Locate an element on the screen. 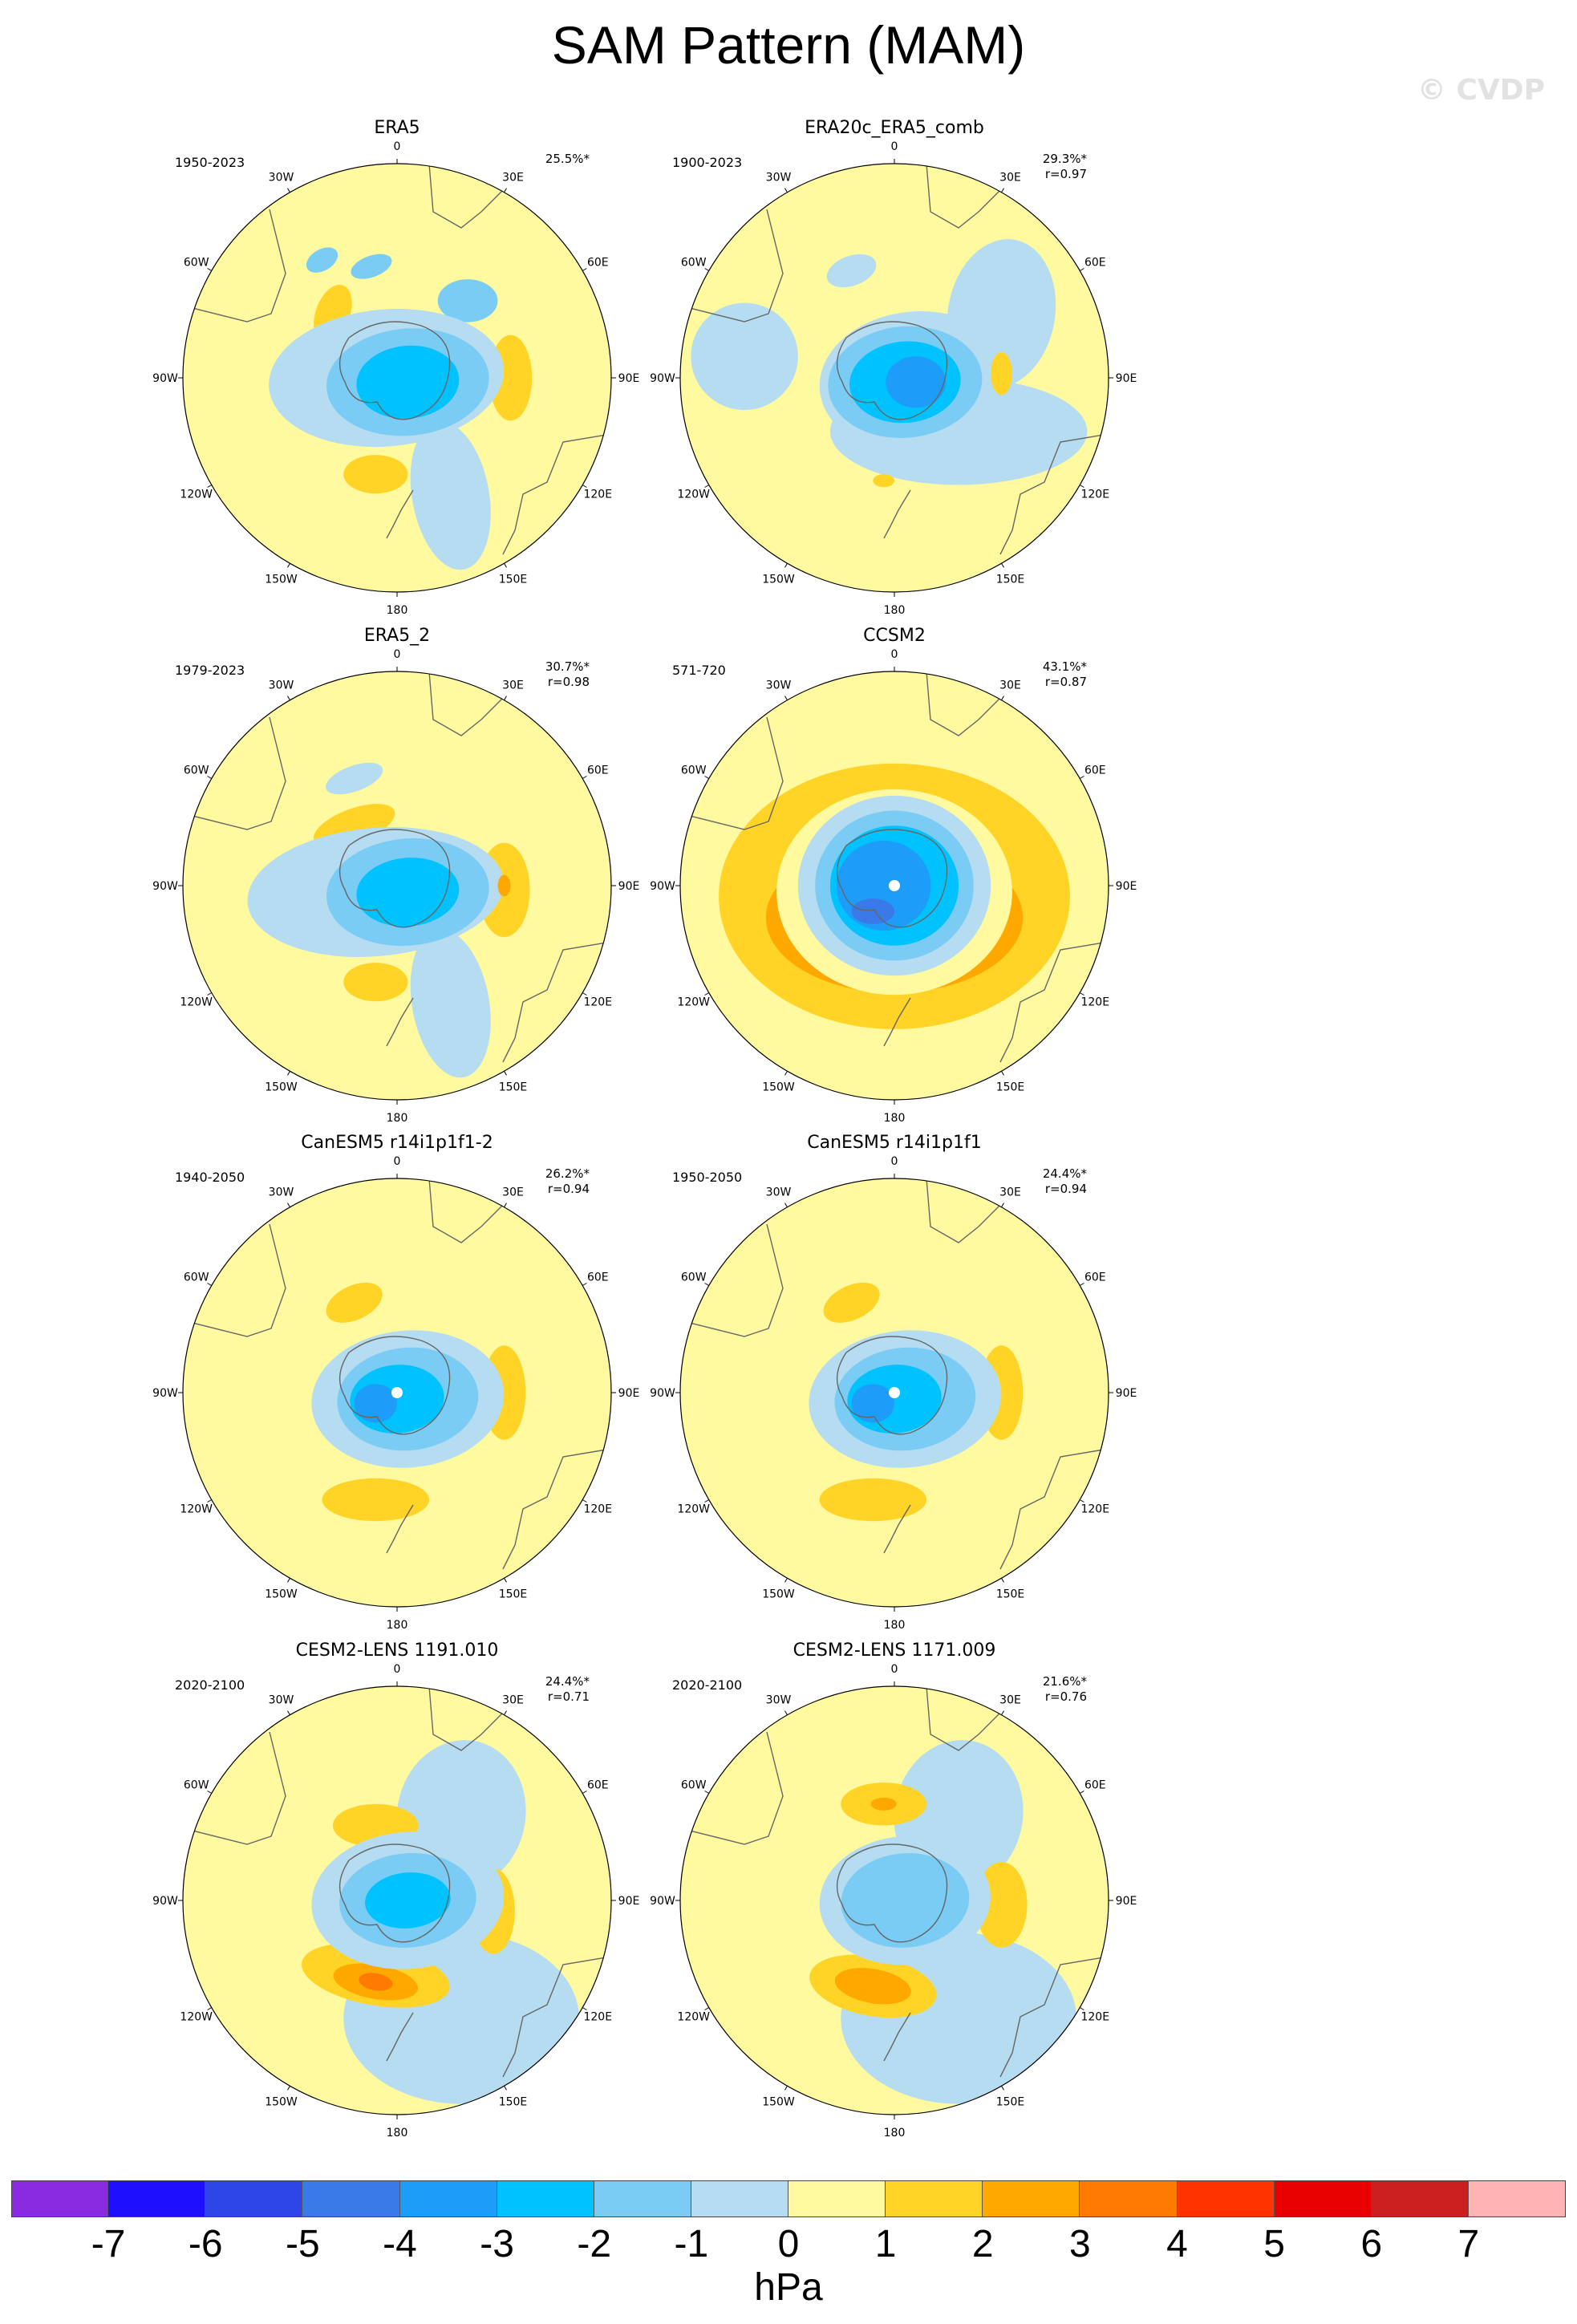 Image resolution: width=1577 pixels, height=2324 pixels. panel-period: 2020-2100 is located at coordinates (210, 1685).